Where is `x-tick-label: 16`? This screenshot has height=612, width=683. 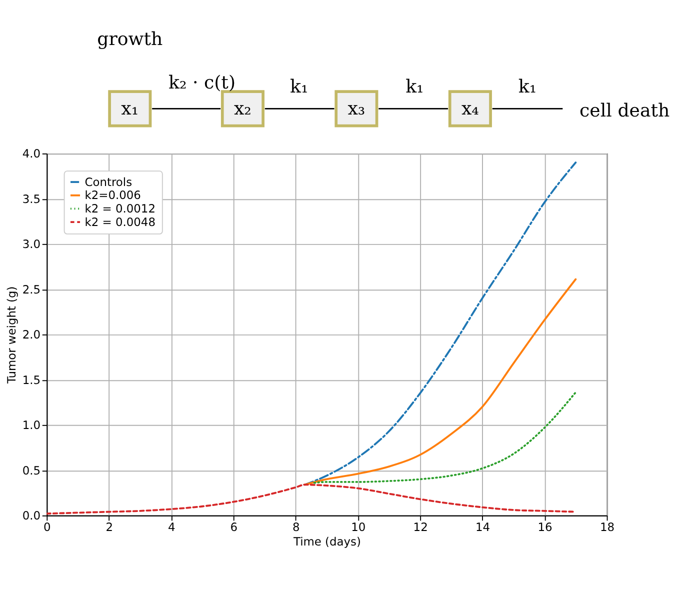 x-tick-label: 16 is located at coordinates (545, 527).